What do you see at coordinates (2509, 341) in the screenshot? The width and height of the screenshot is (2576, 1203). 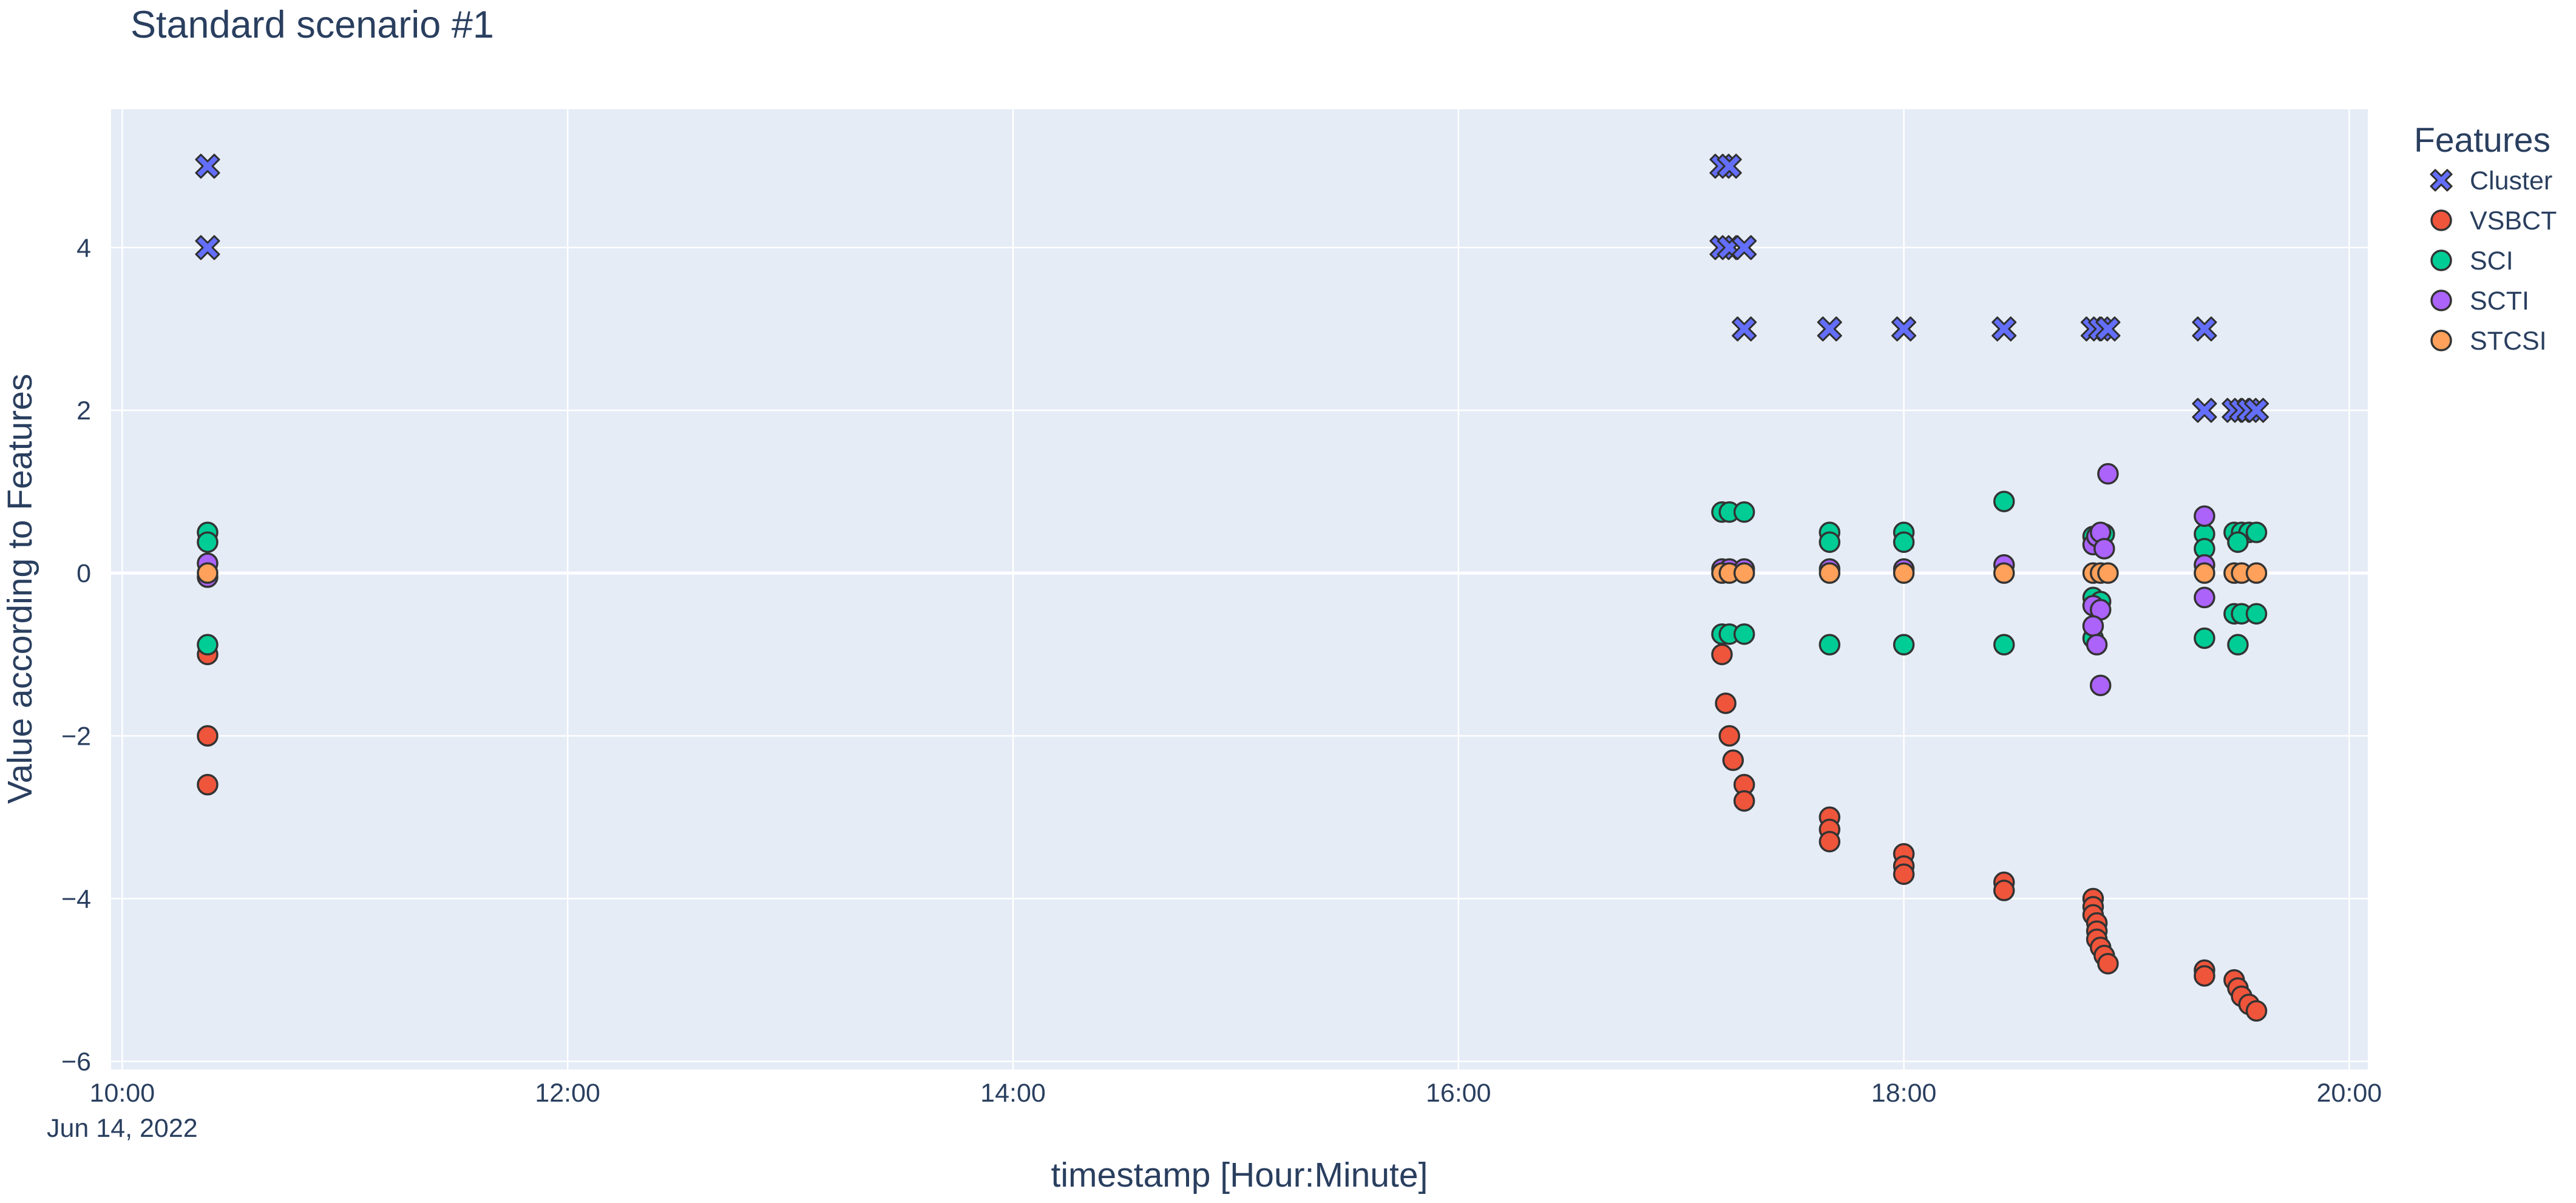 I see `legend-label: STCSI` at bounding box center [2509, 341].